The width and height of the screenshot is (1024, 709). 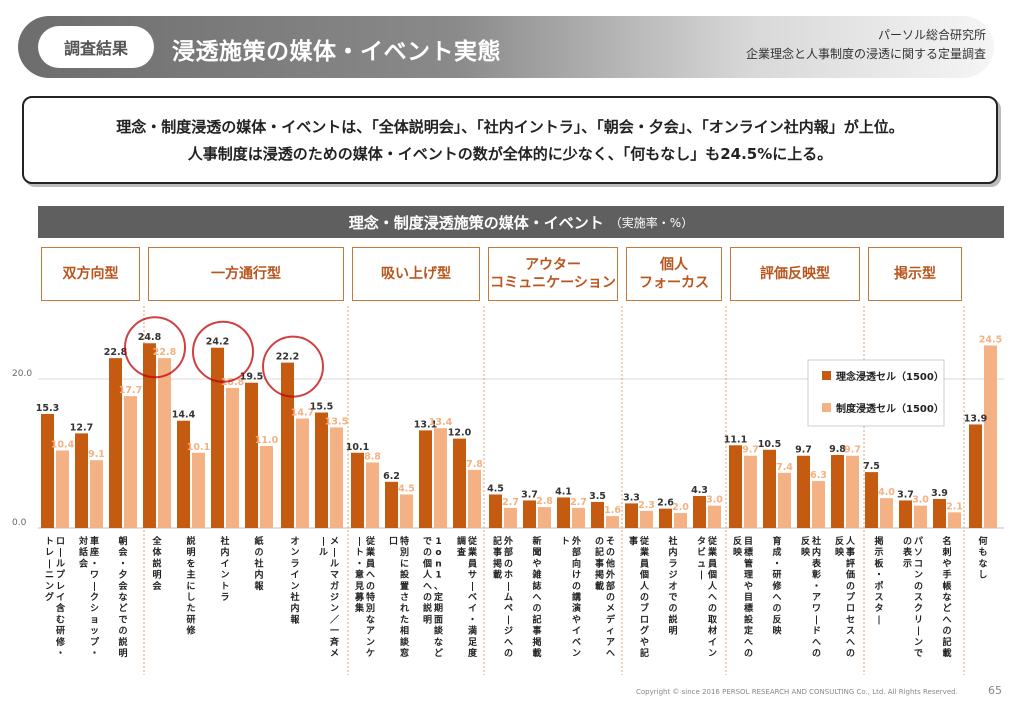 What do you see at coordinates (699, 490) in the screenshot?
I see `value-label-rinen: 4.3` at bounding box center [699, 490].